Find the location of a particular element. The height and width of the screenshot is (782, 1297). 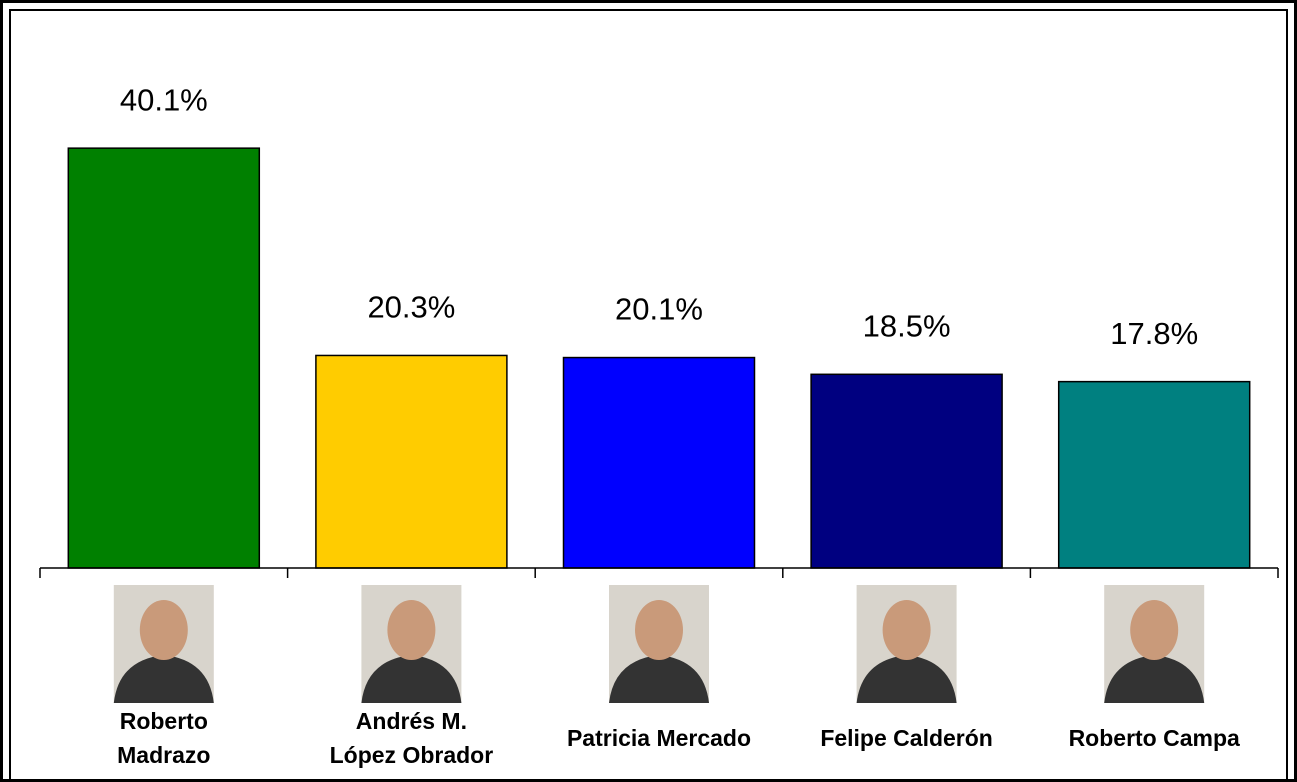

category-label: Andrés M. is located at coordinates (411, 721).